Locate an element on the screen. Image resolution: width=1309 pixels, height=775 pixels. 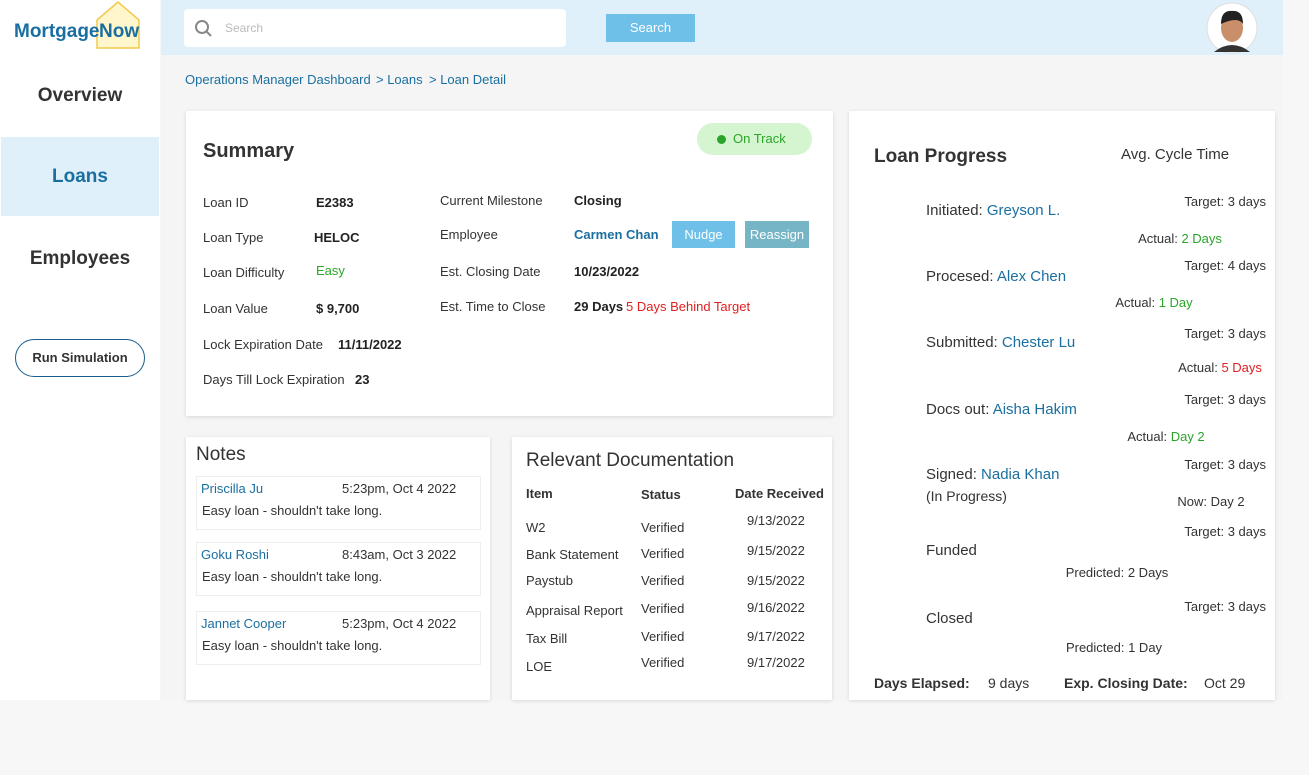
nav-item: Overview is located at coordinates (80, 95).